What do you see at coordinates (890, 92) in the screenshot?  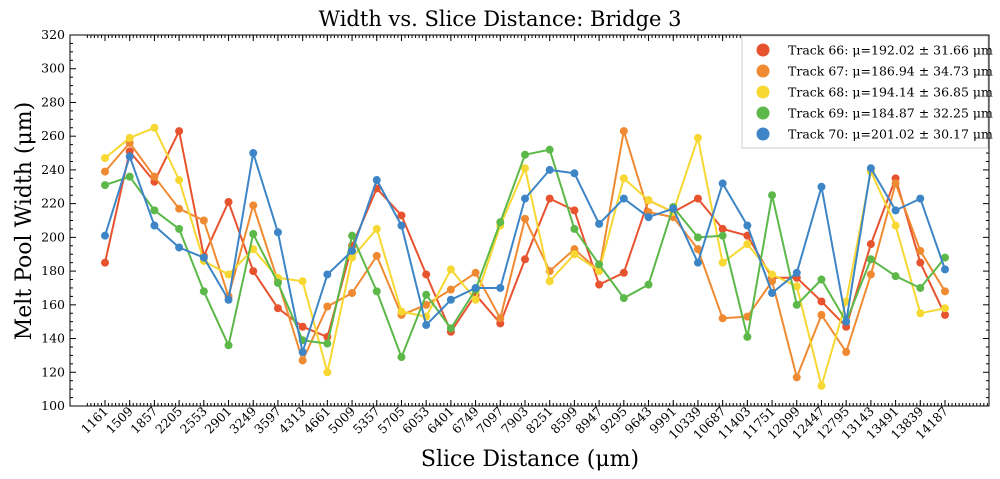 I see `legend-label: Track 68: μ=194.14 ± 36.85 μm` at bounding box center [890, 92].